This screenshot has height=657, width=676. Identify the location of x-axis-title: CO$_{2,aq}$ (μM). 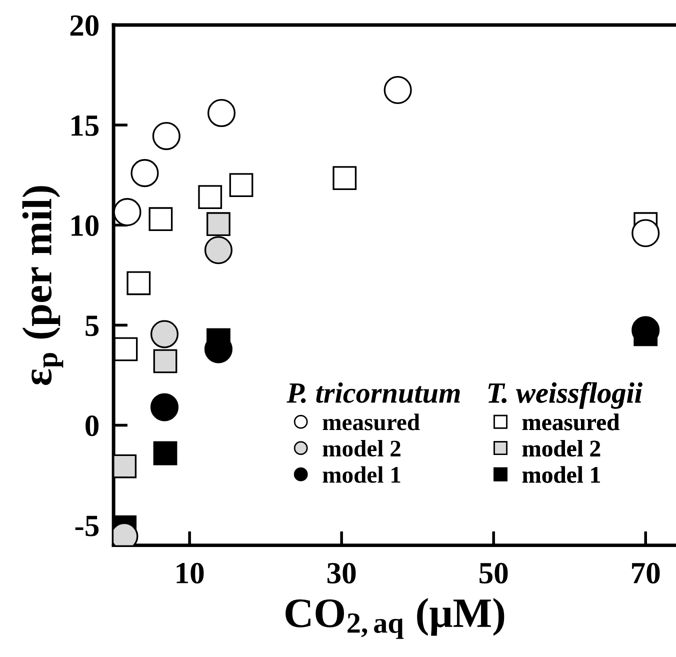
(395, 618).